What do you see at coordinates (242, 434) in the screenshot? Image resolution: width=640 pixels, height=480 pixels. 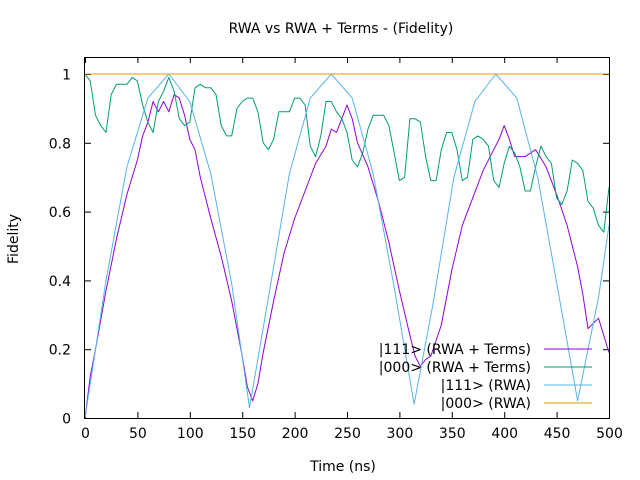 I see `x-tick-label: 150` at bounding box center [242, 434].